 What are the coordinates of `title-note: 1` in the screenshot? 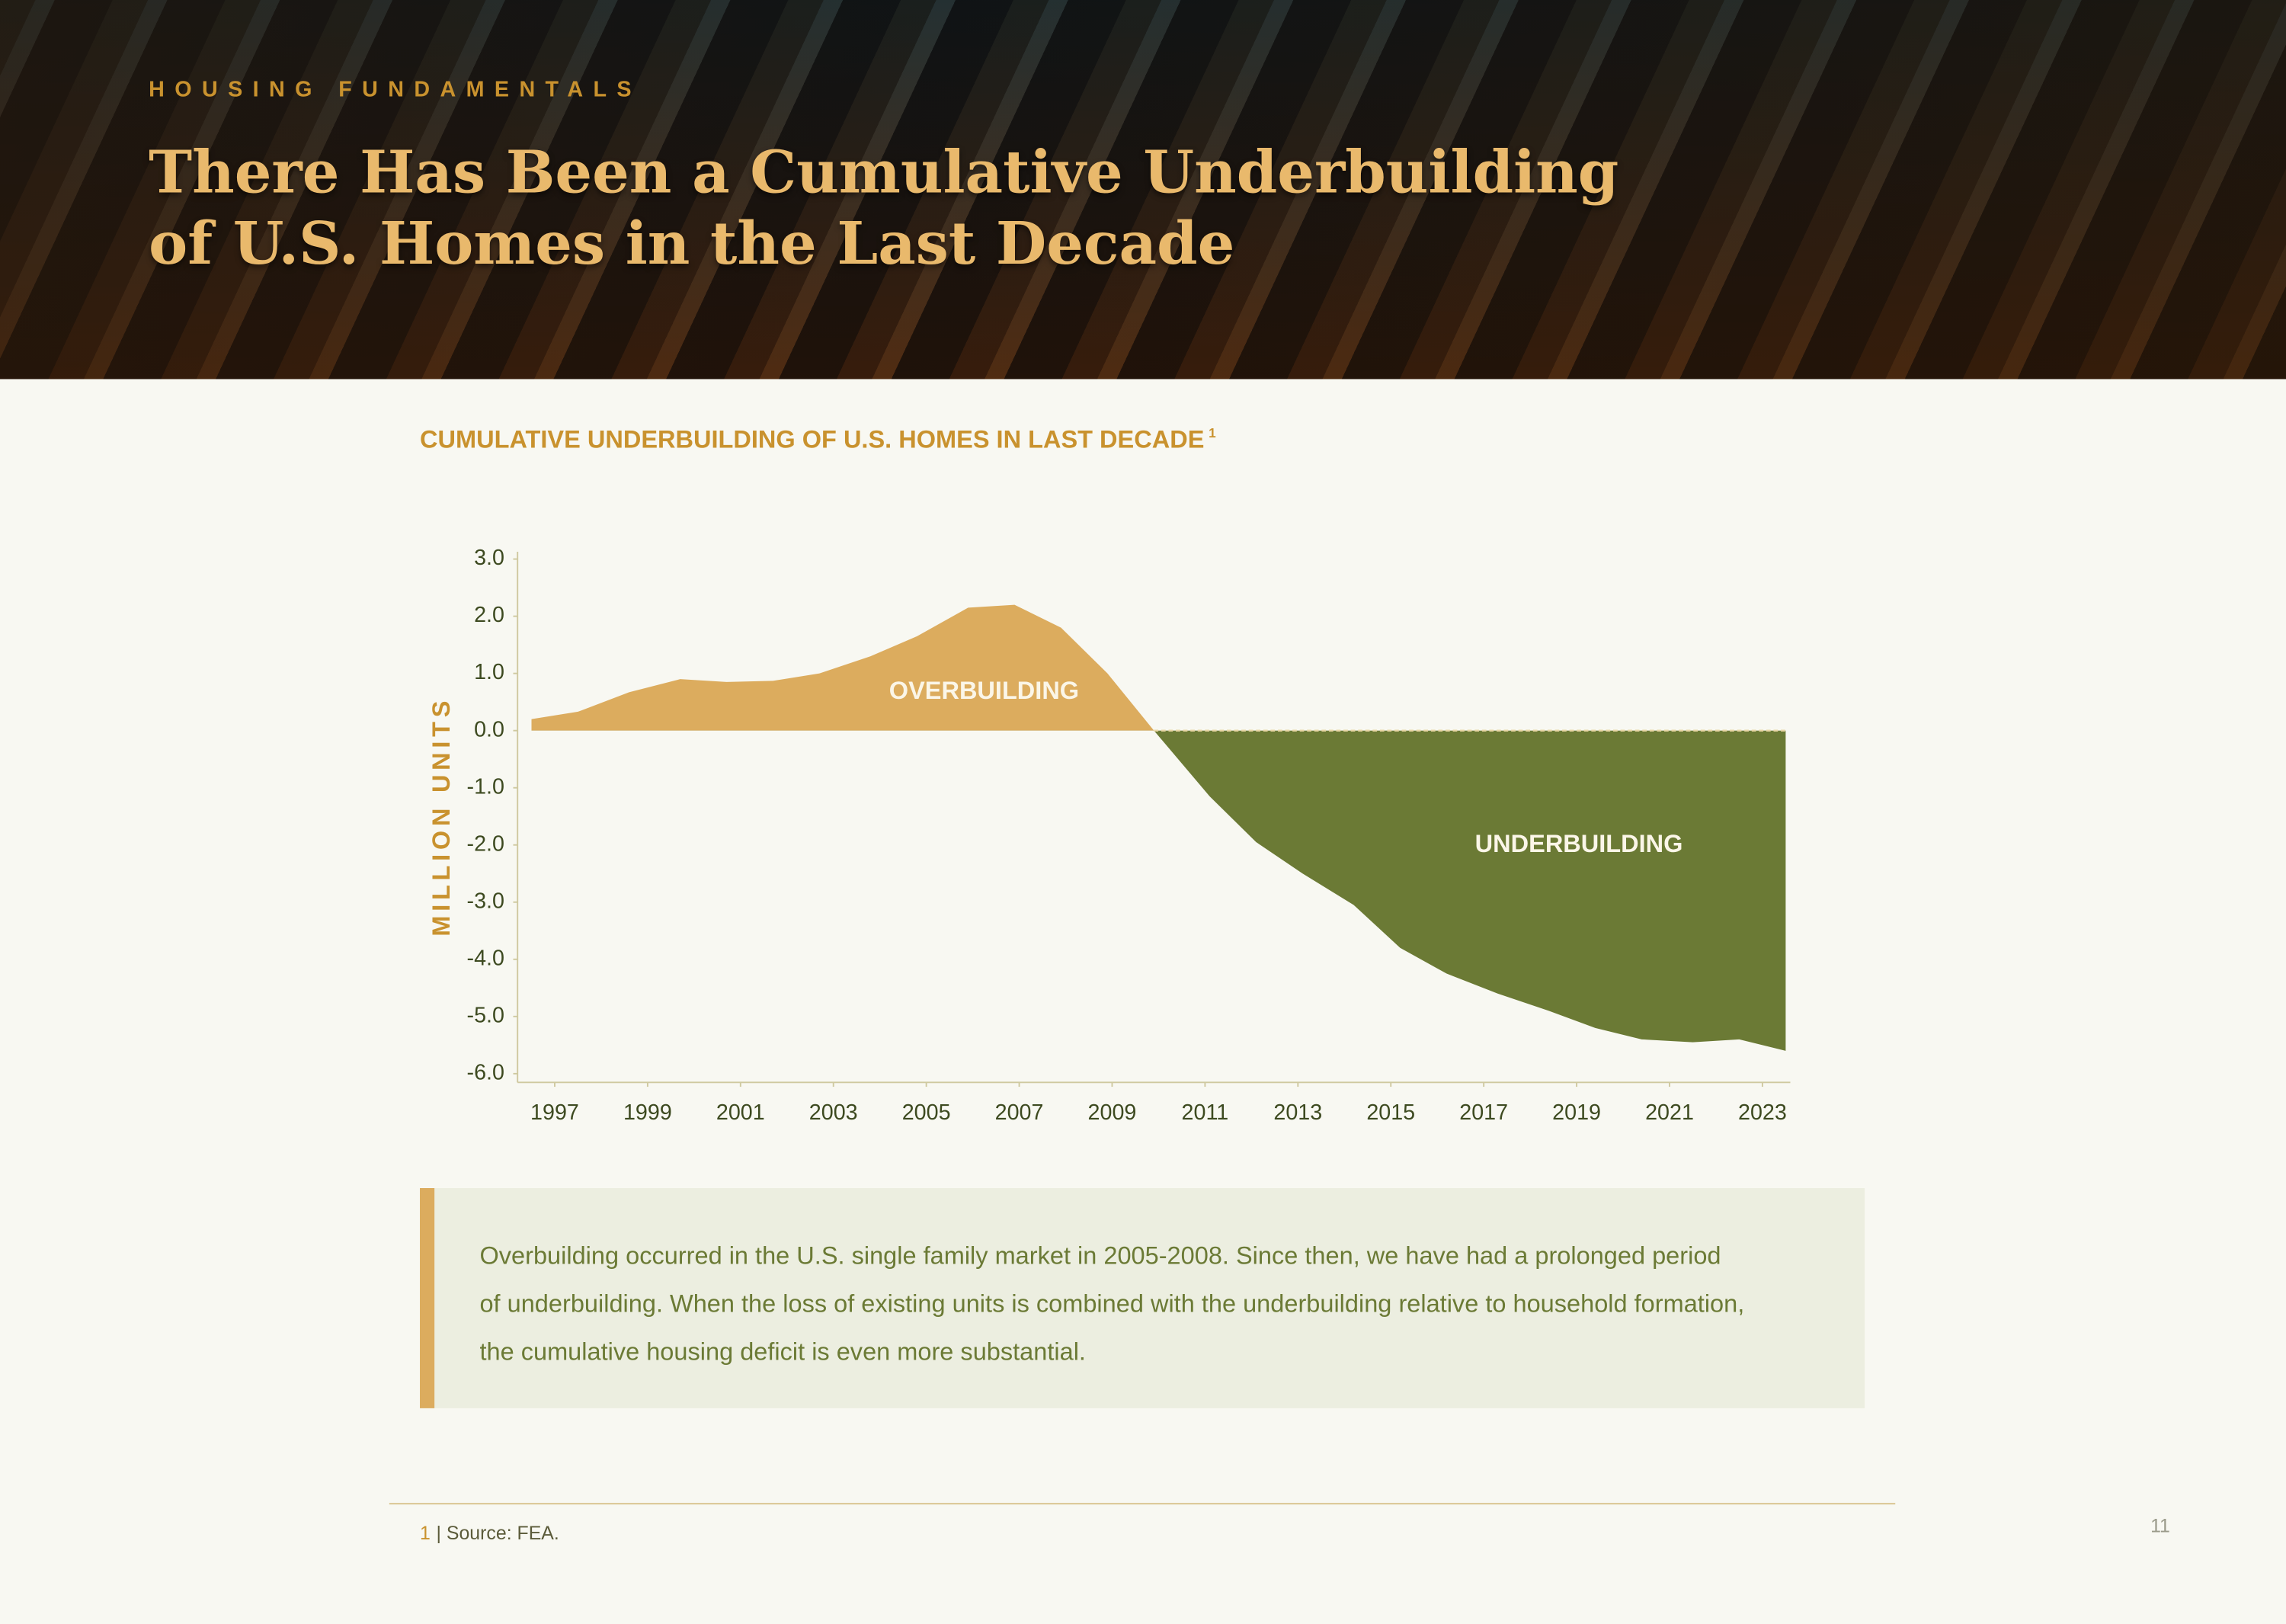 It's located at (1212, 434).